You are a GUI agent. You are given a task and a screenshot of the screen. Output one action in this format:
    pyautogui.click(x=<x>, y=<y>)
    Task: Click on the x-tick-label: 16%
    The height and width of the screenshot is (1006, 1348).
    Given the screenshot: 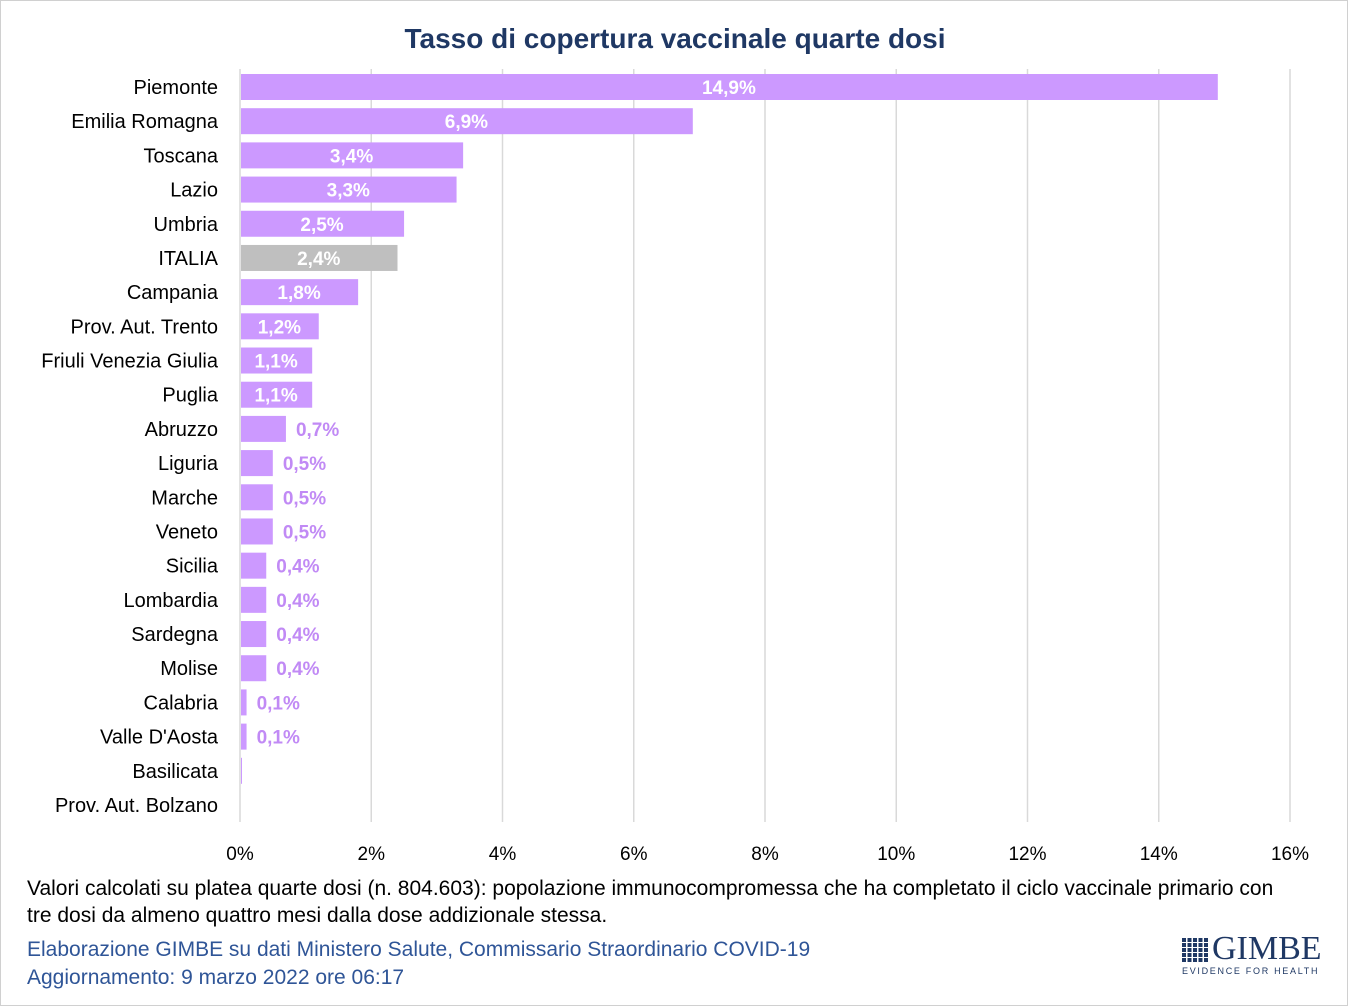 What is the action you would take?
    pyautogui.click(x=1290, y=854)
    